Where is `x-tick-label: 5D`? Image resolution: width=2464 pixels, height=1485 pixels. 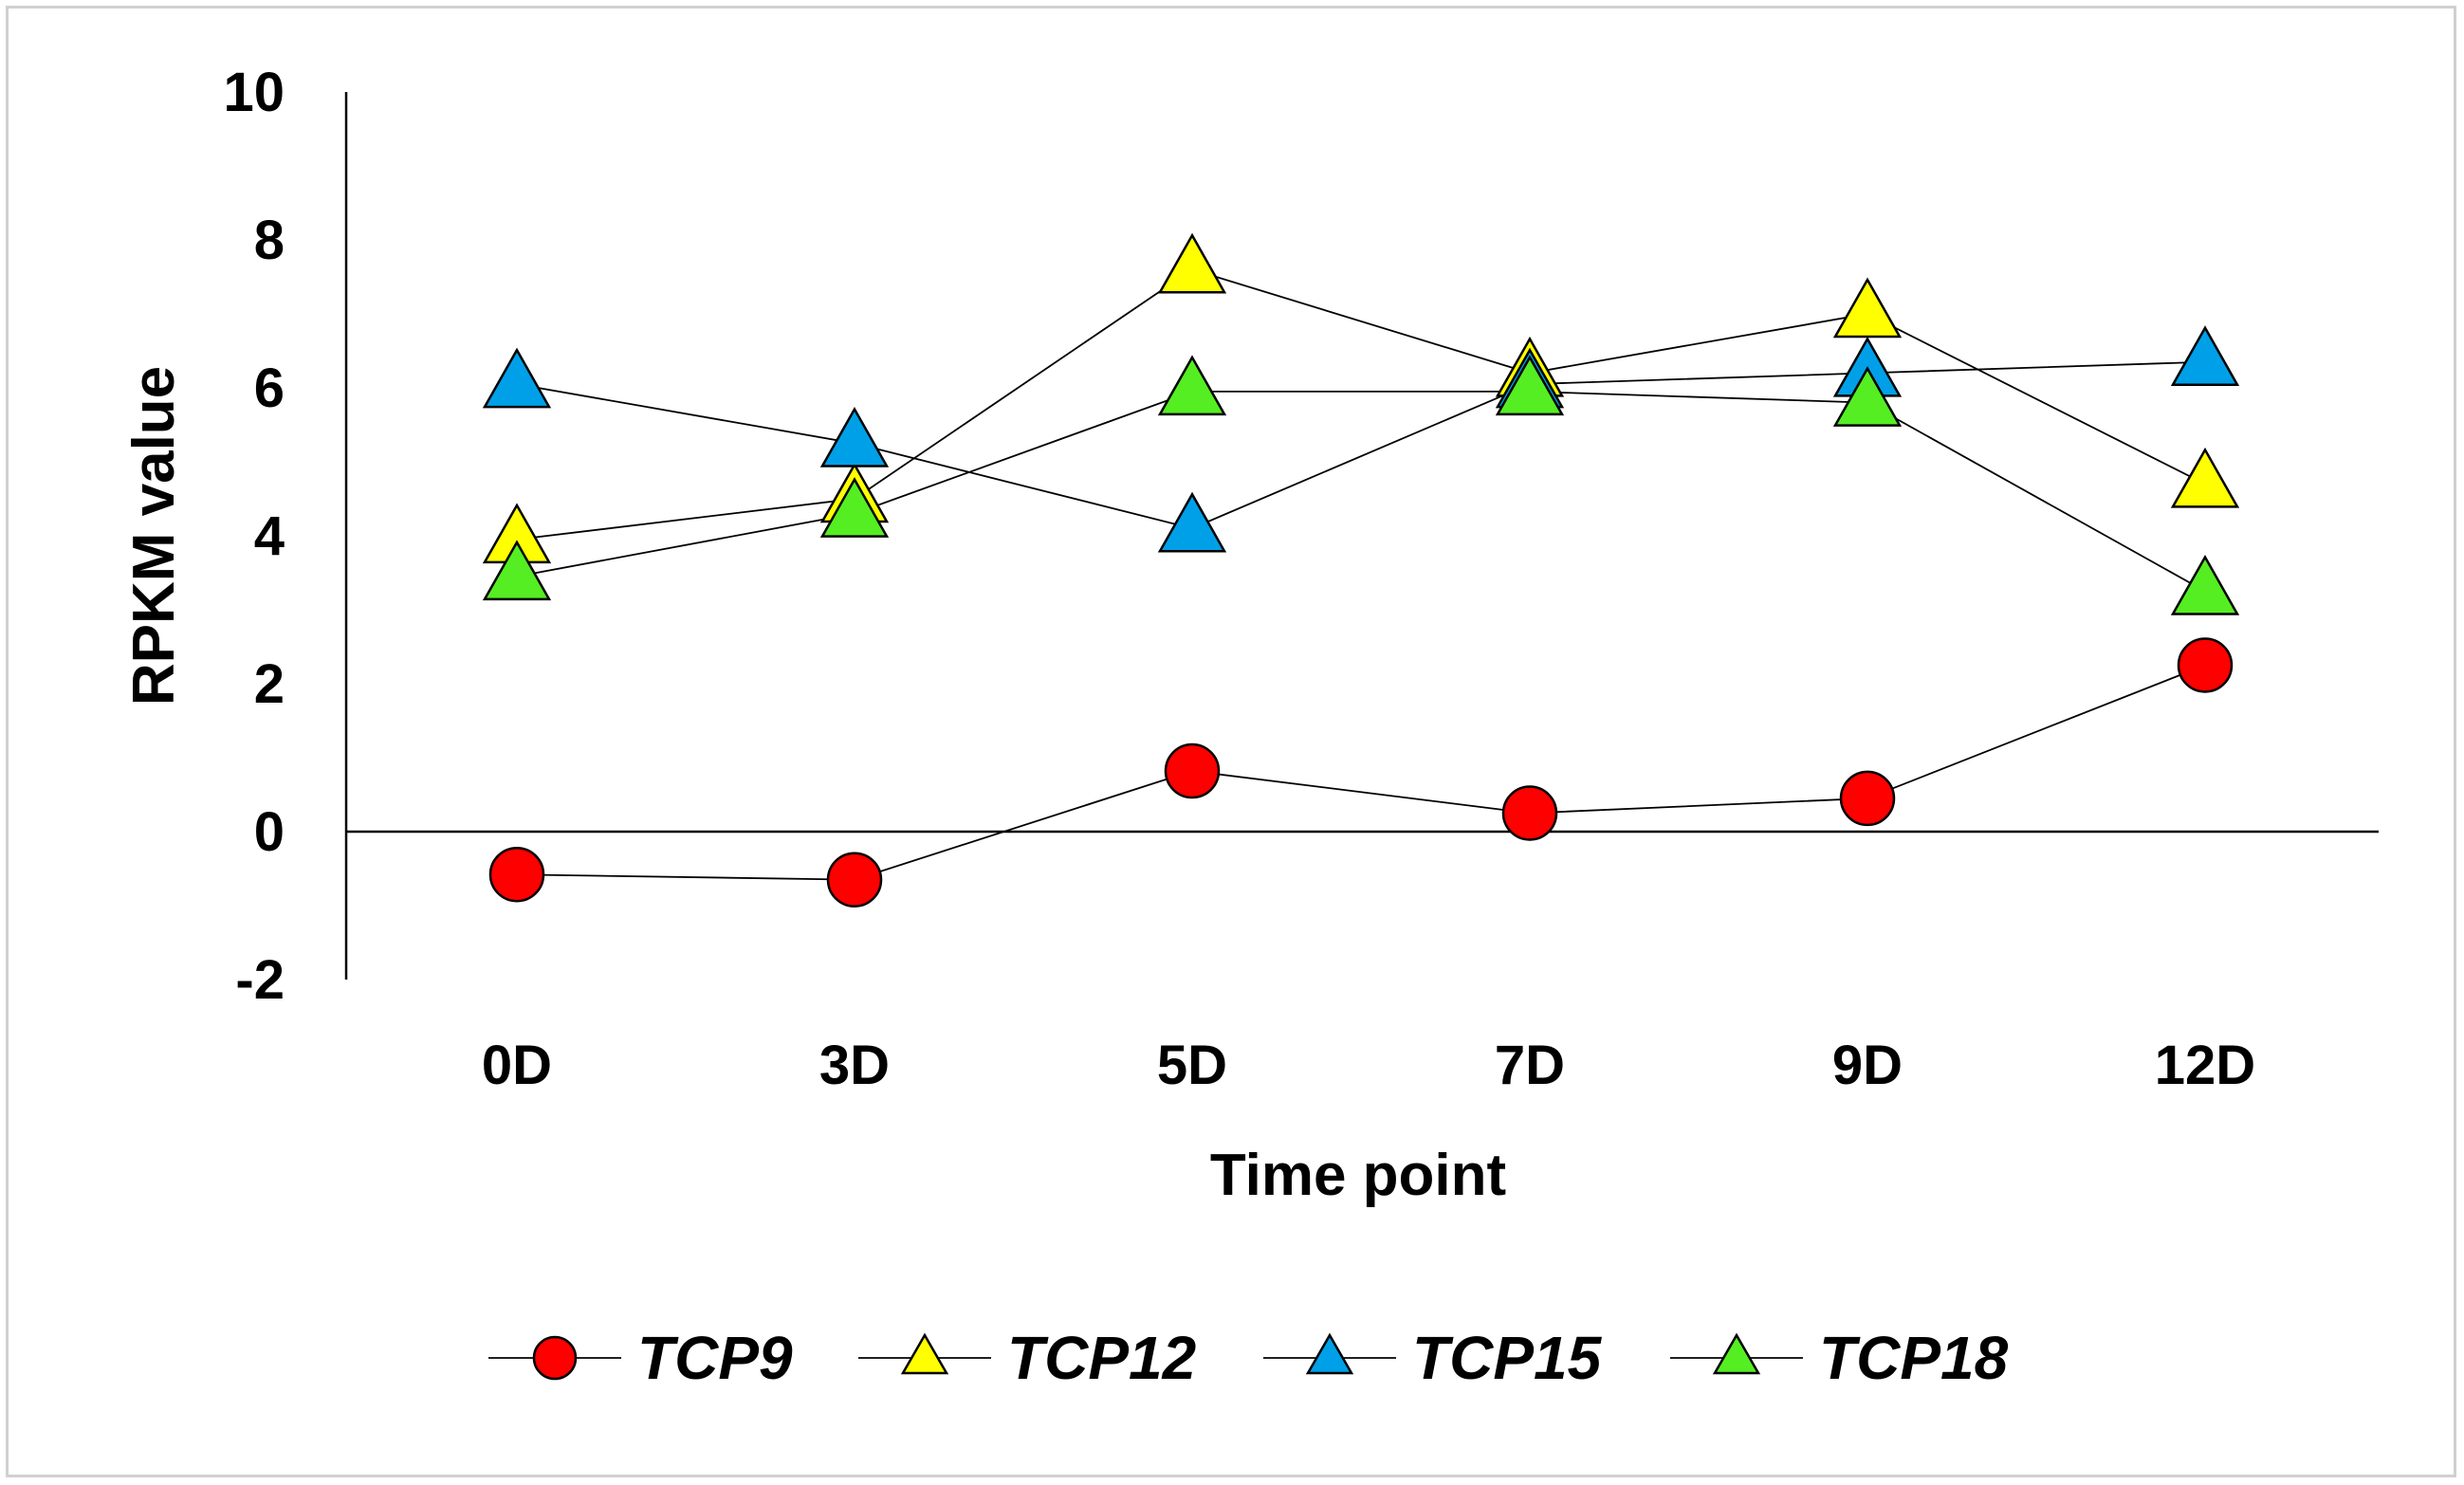
x-tick-label: 5D is located at coordinates (1192, 1065).